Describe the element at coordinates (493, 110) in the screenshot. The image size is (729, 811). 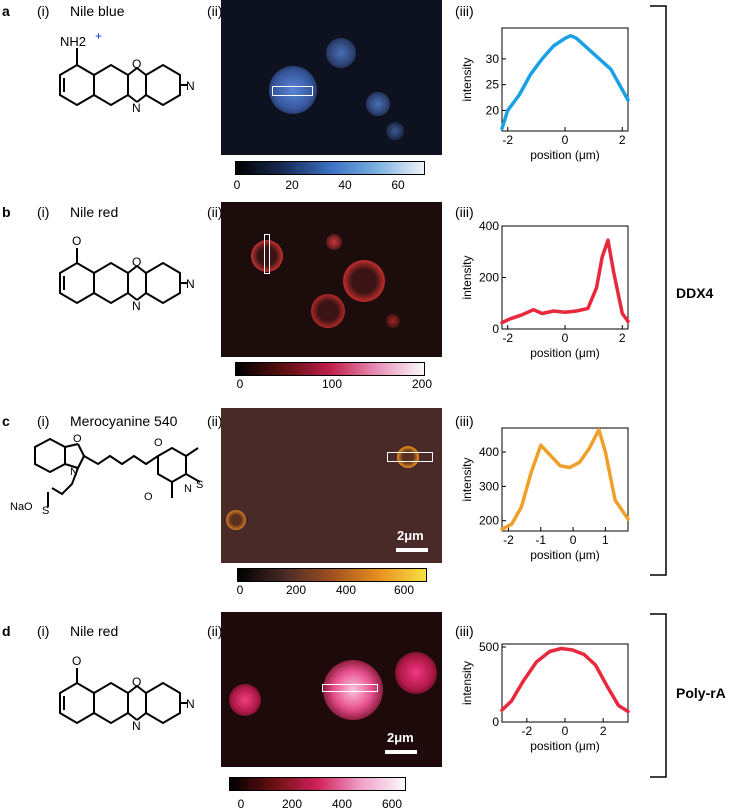
I see `y-tick-label: 20` at that location.